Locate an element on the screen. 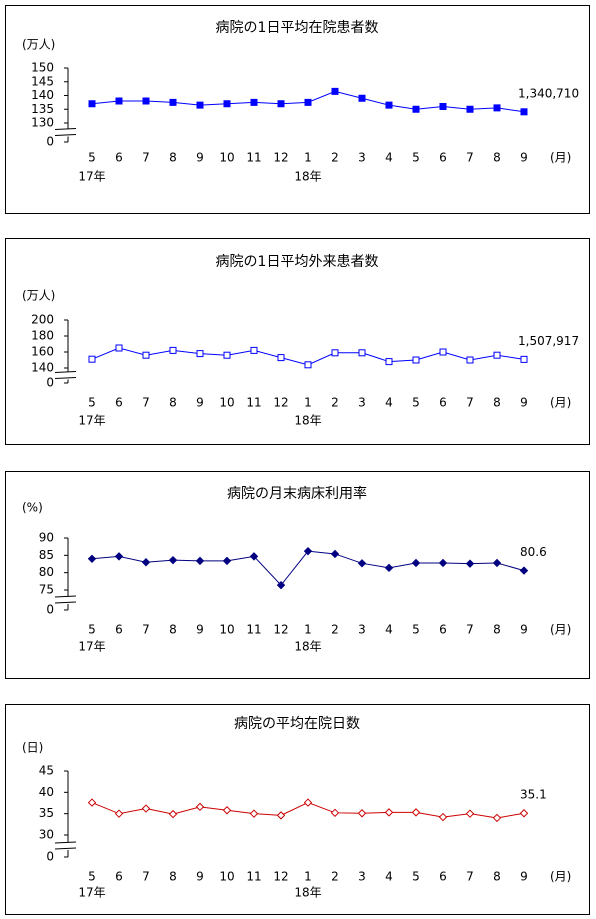 The width and height of the screenshot is (596, 919). x-year-label: 17年 is located at coordinates (91, 177).